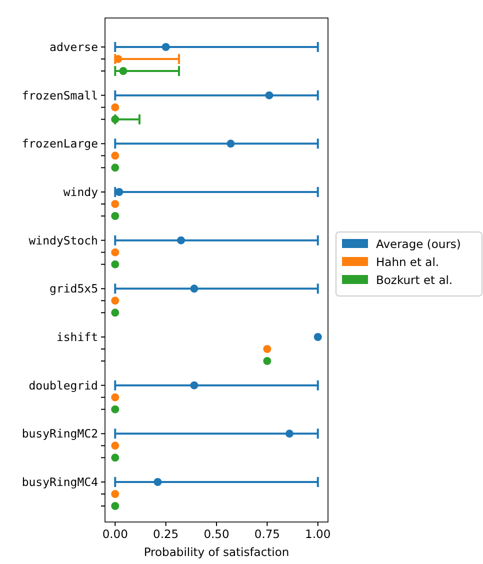 This screenshot has width=483, height=564. I want to click on y-tick-label: windyStoch, so click(63, 240).